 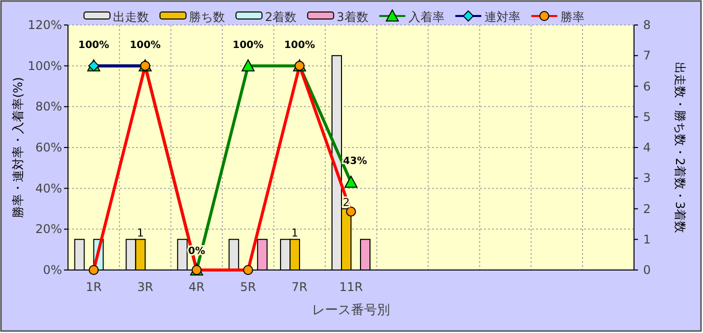 What do you see at coordinates (647, 25) in the screenshot?
I see `y2-tick-label: 8` at bounding box center [647, 25].